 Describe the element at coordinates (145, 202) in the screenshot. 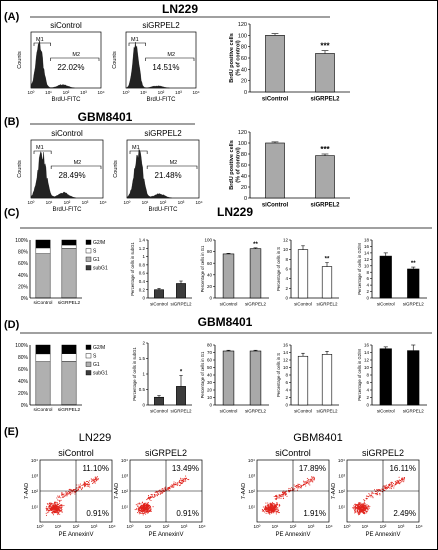

I see `x-tick-label: 10¹` at that location.